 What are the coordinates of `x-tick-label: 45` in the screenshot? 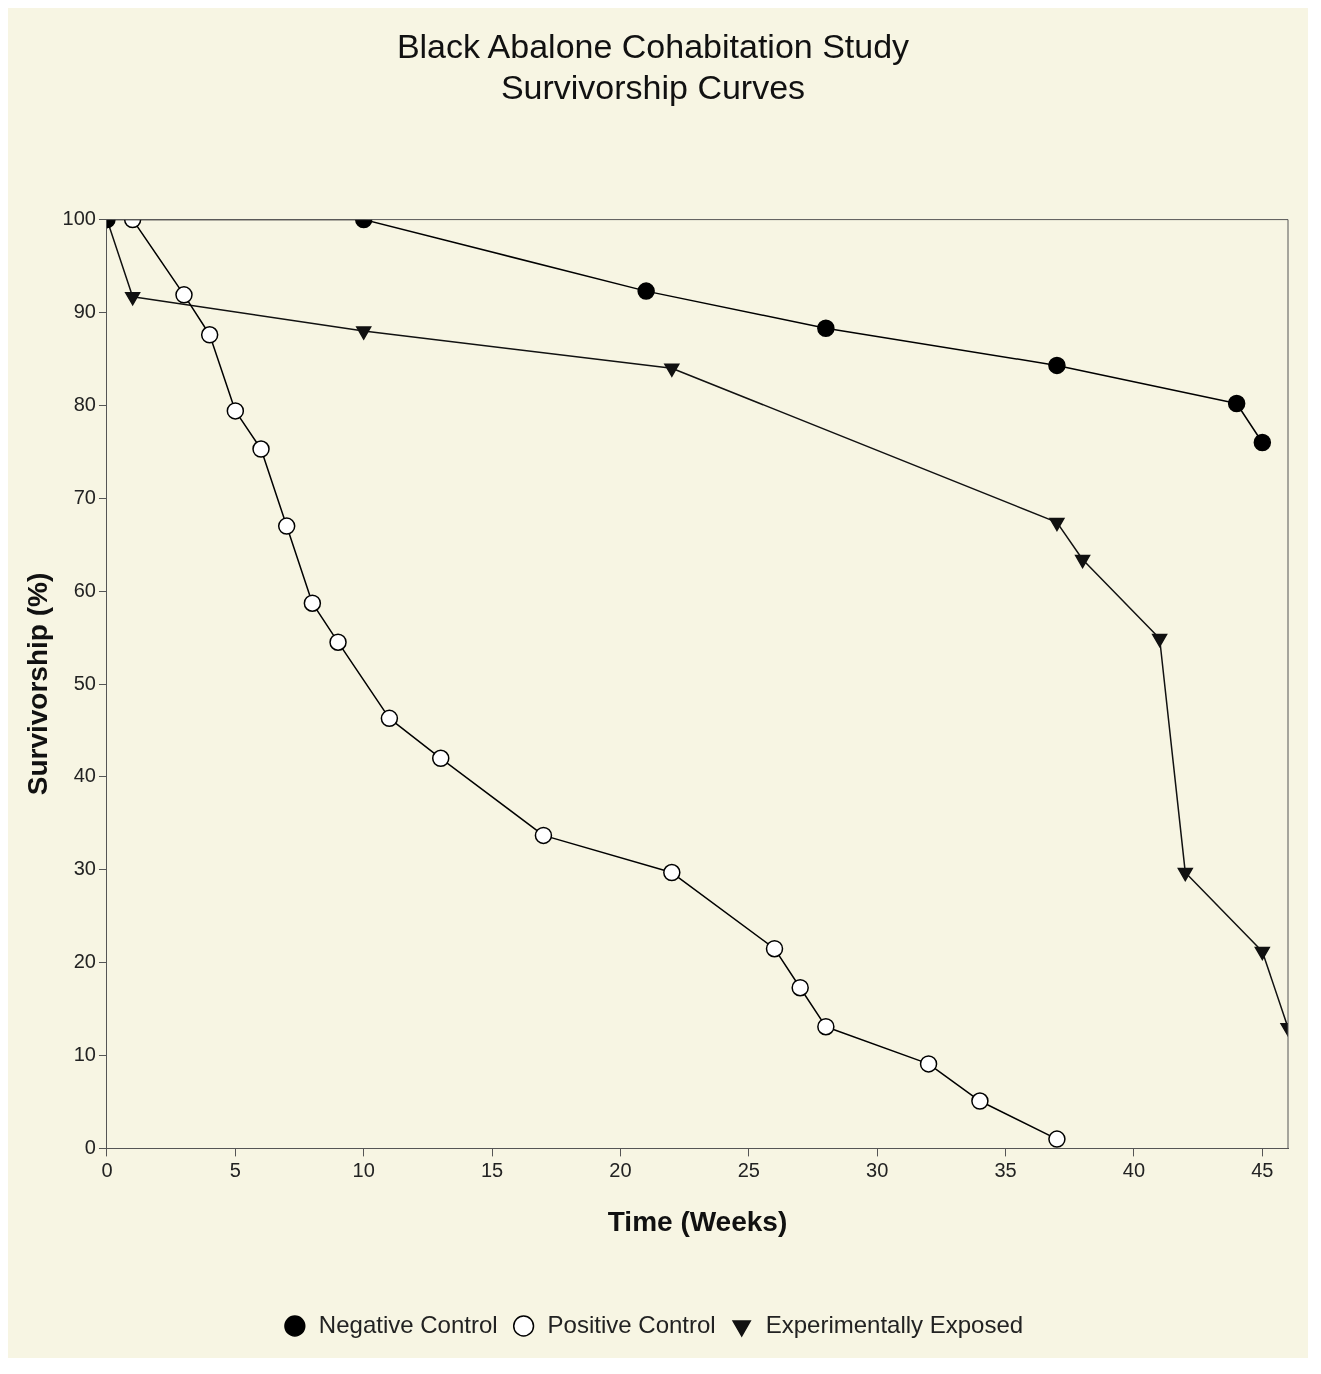 It's located at (1262, 1169).